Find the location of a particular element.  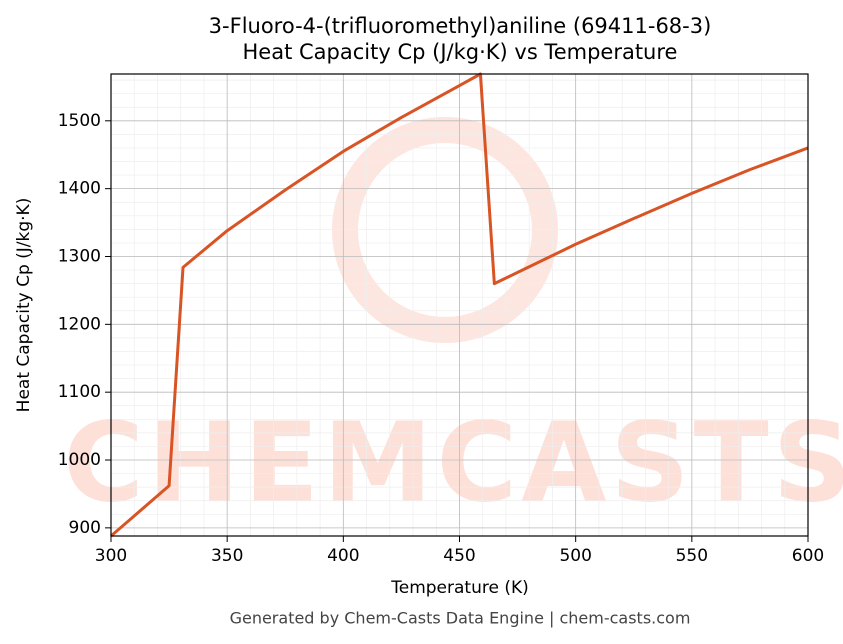

chart-subtitle: Heat Capacity Cp (J/kg·K) vs Temperature is located at coordinates (460, 52).